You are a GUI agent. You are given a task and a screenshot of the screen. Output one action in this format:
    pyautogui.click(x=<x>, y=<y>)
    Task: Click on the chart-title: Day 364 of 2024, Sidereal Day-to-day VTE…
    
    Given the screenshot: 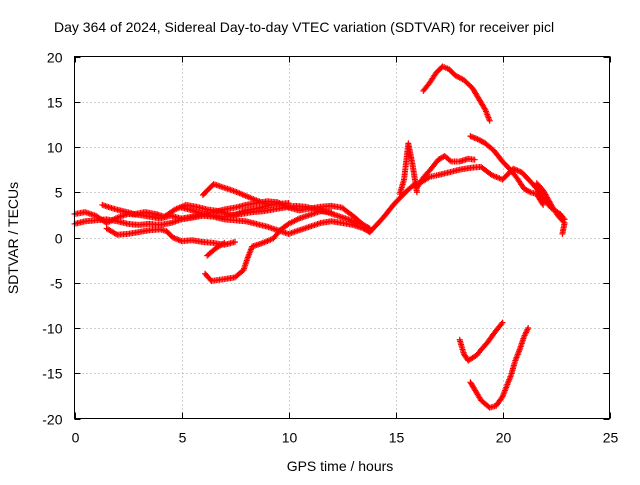 What is the action you would take?
    pyautogui.click(x=304, y=27)
    